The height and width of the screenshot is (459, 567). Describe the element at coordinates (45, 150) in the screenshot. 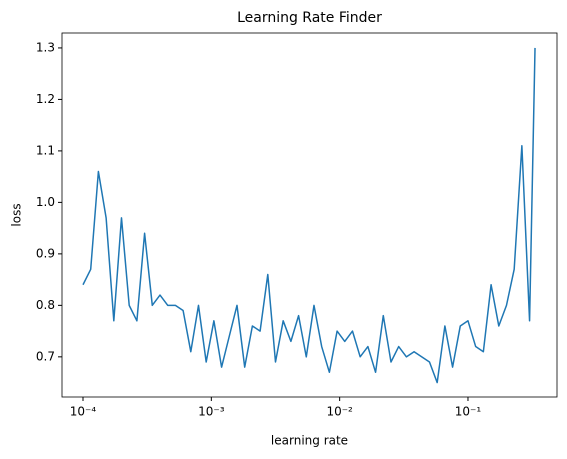

I see `y-tick-label: 1.1` at that location.